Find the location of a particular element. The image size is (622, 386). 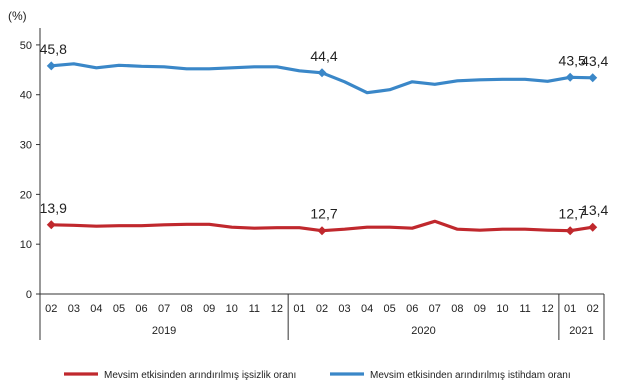

year-label: 2020 is located at coordinates (423, 331).